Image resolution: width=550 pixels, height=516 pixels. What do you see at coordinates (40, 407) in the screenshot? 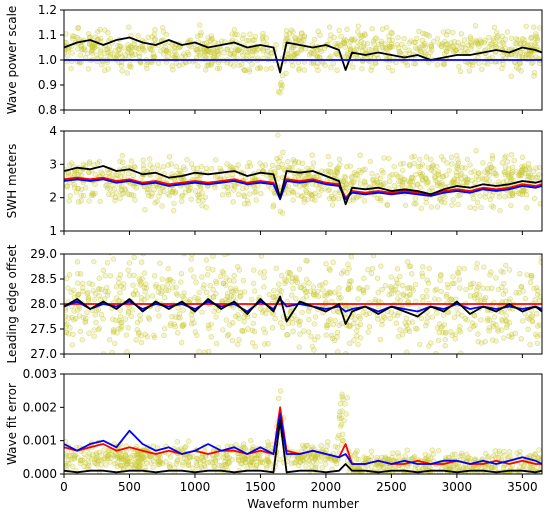
I see `y-tick-label: 0.002` at bounding box center [40, 407].